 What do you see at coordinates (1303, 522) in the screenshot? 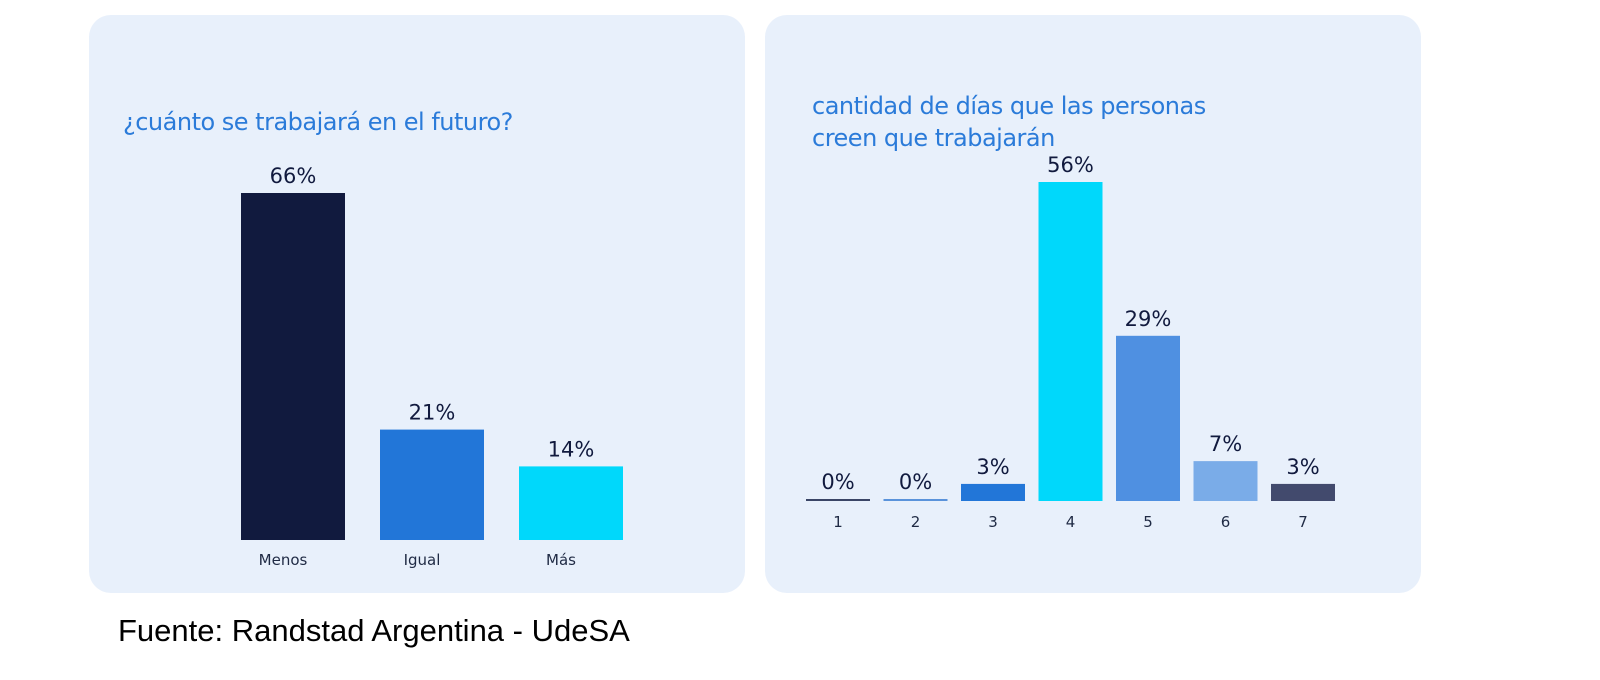
I see `category-tick-label: 7` at bounding box center [1303, 522].